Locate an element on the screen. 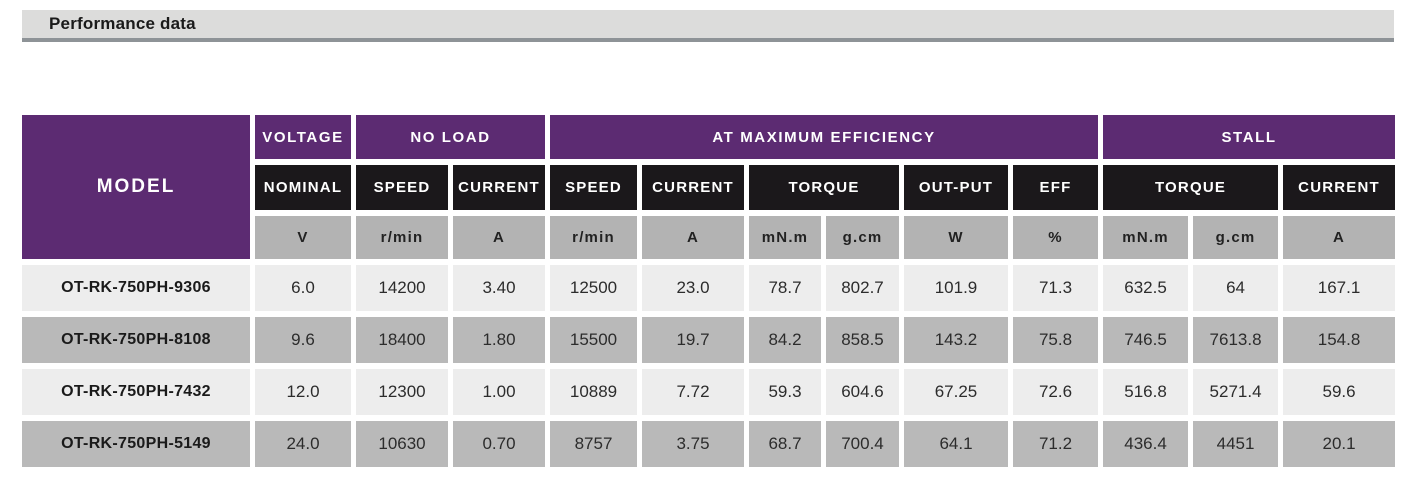  group-header-stall: STALL is located at coordinates (1249, 137).